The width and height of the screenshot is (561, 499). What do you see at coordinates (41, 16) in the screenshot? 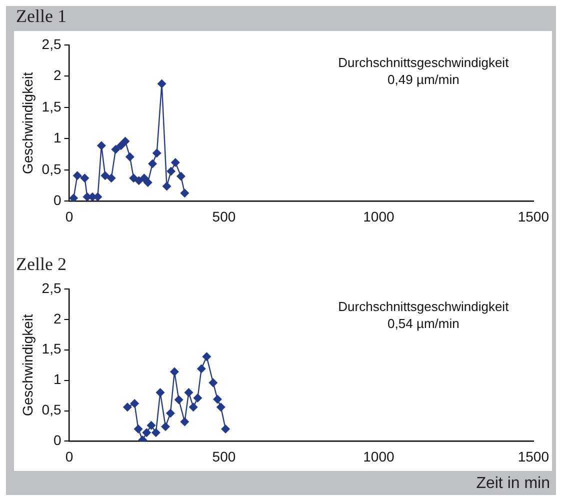
I see `chart-title: Zelle 1` at bounding box center [41, 16].